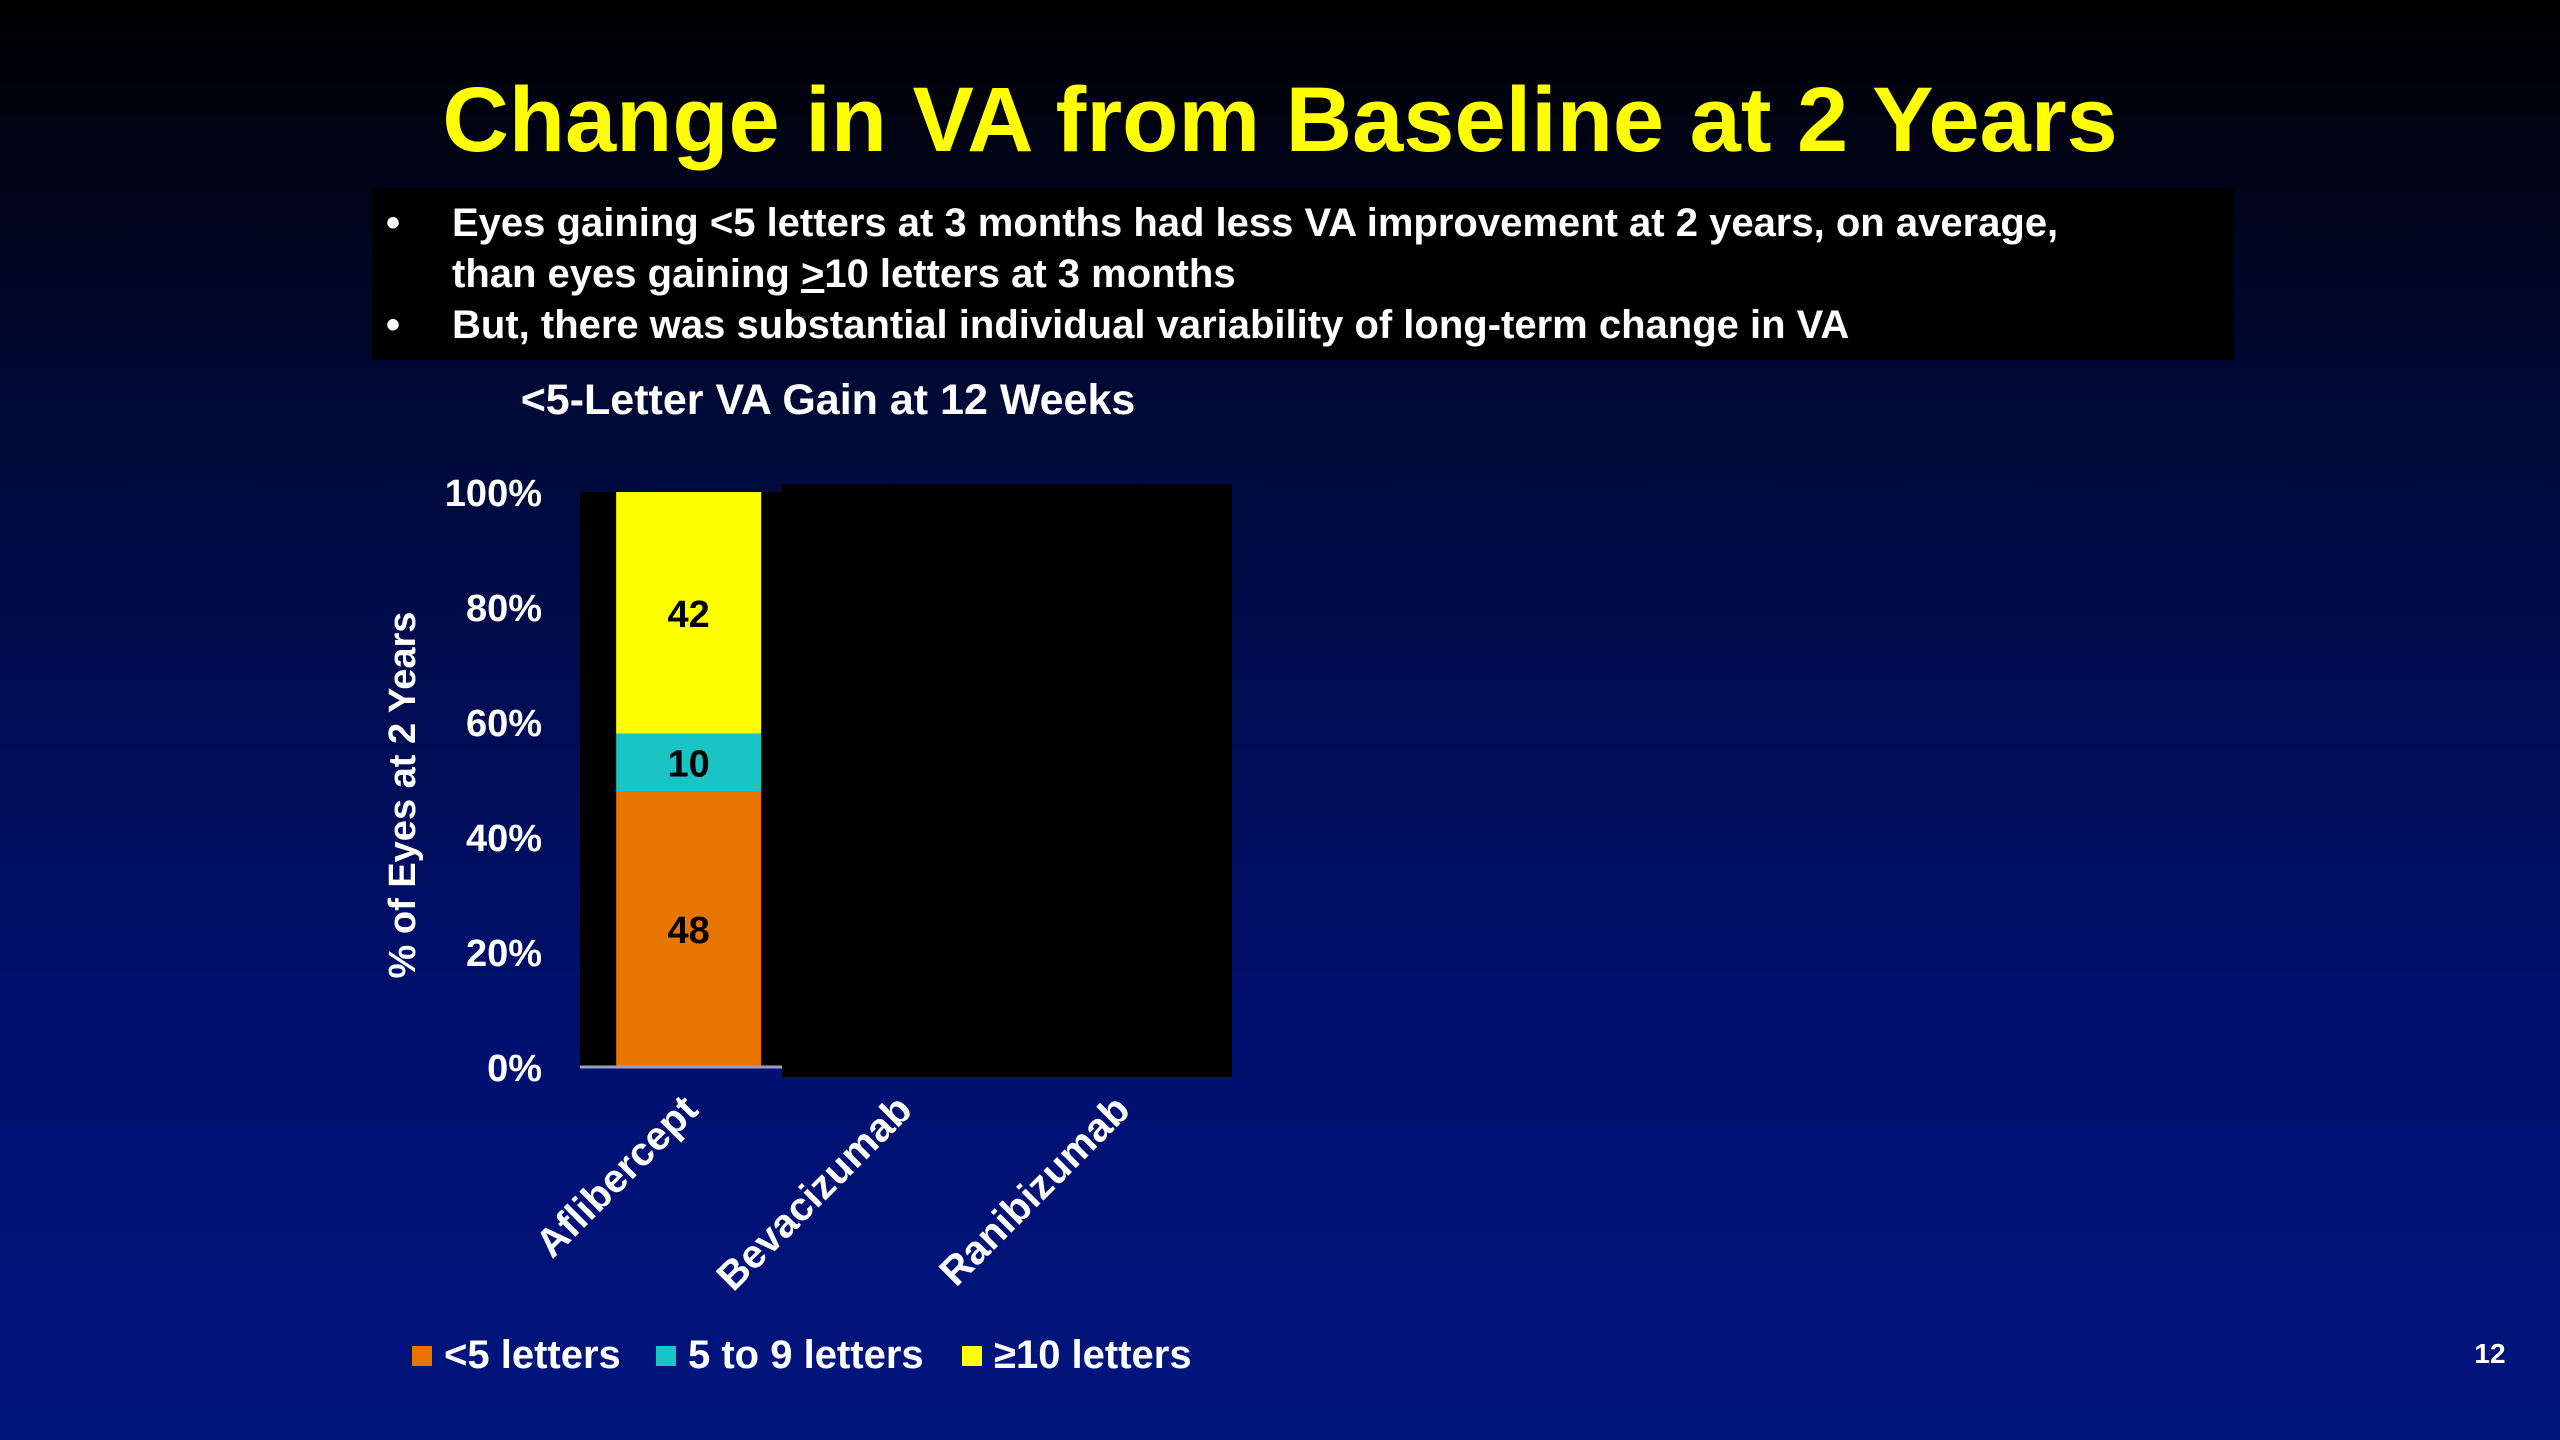  What do you see at coordinates (1280, 120) in the screenshot?
I see `slide-title: Change in VA from Baseline at 2 Years` at bounding box center [1280, 120].